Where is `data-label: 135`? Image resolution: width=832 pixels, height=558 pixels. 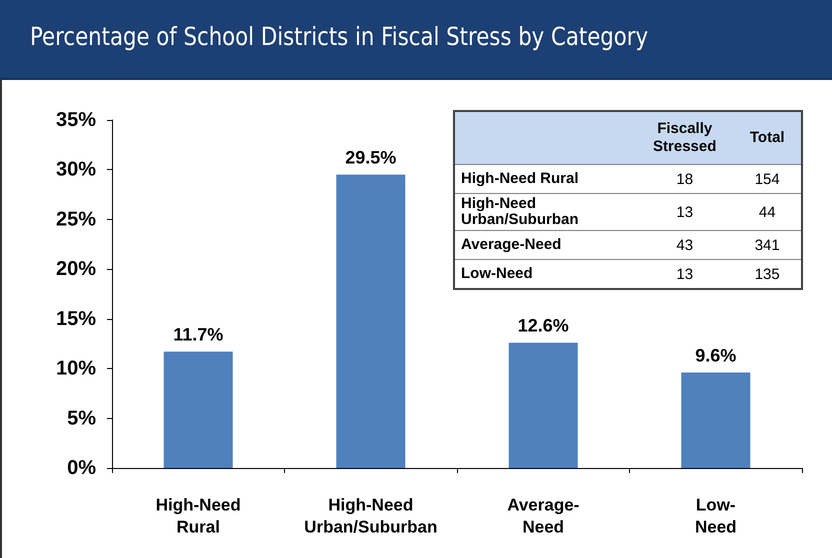 data-label: 135 is located at coordinates (767, 274).